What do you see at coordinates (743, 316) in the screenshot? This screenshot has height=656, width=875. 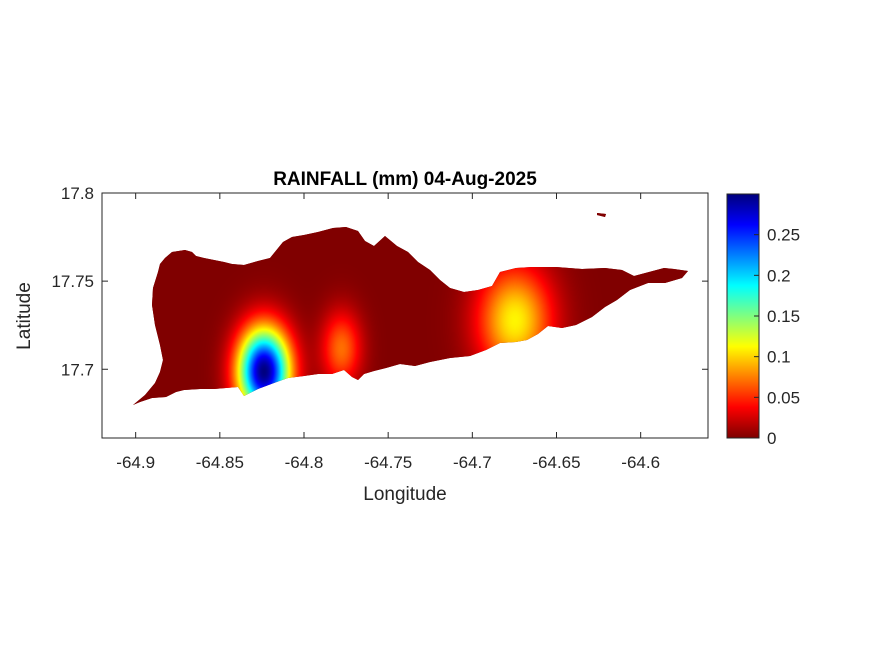 I see `colorbar-gradient` at bounding box center [743, 316].